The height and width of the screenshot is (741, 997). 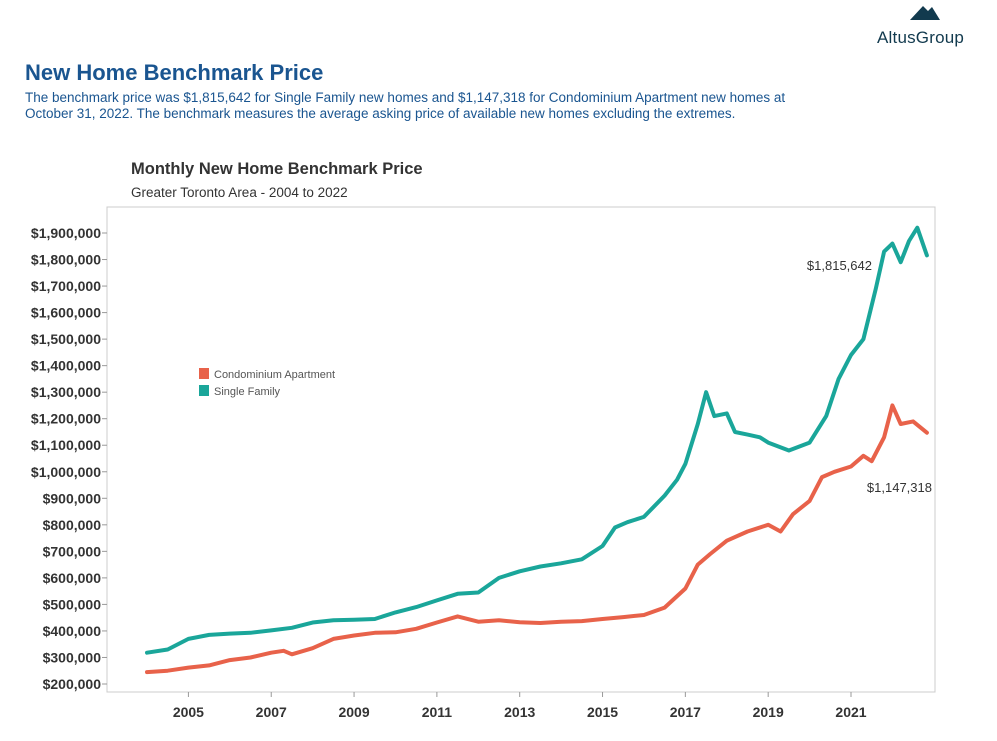 I want to click on y-tick-label: $900,000, so click(x=72, y=498).